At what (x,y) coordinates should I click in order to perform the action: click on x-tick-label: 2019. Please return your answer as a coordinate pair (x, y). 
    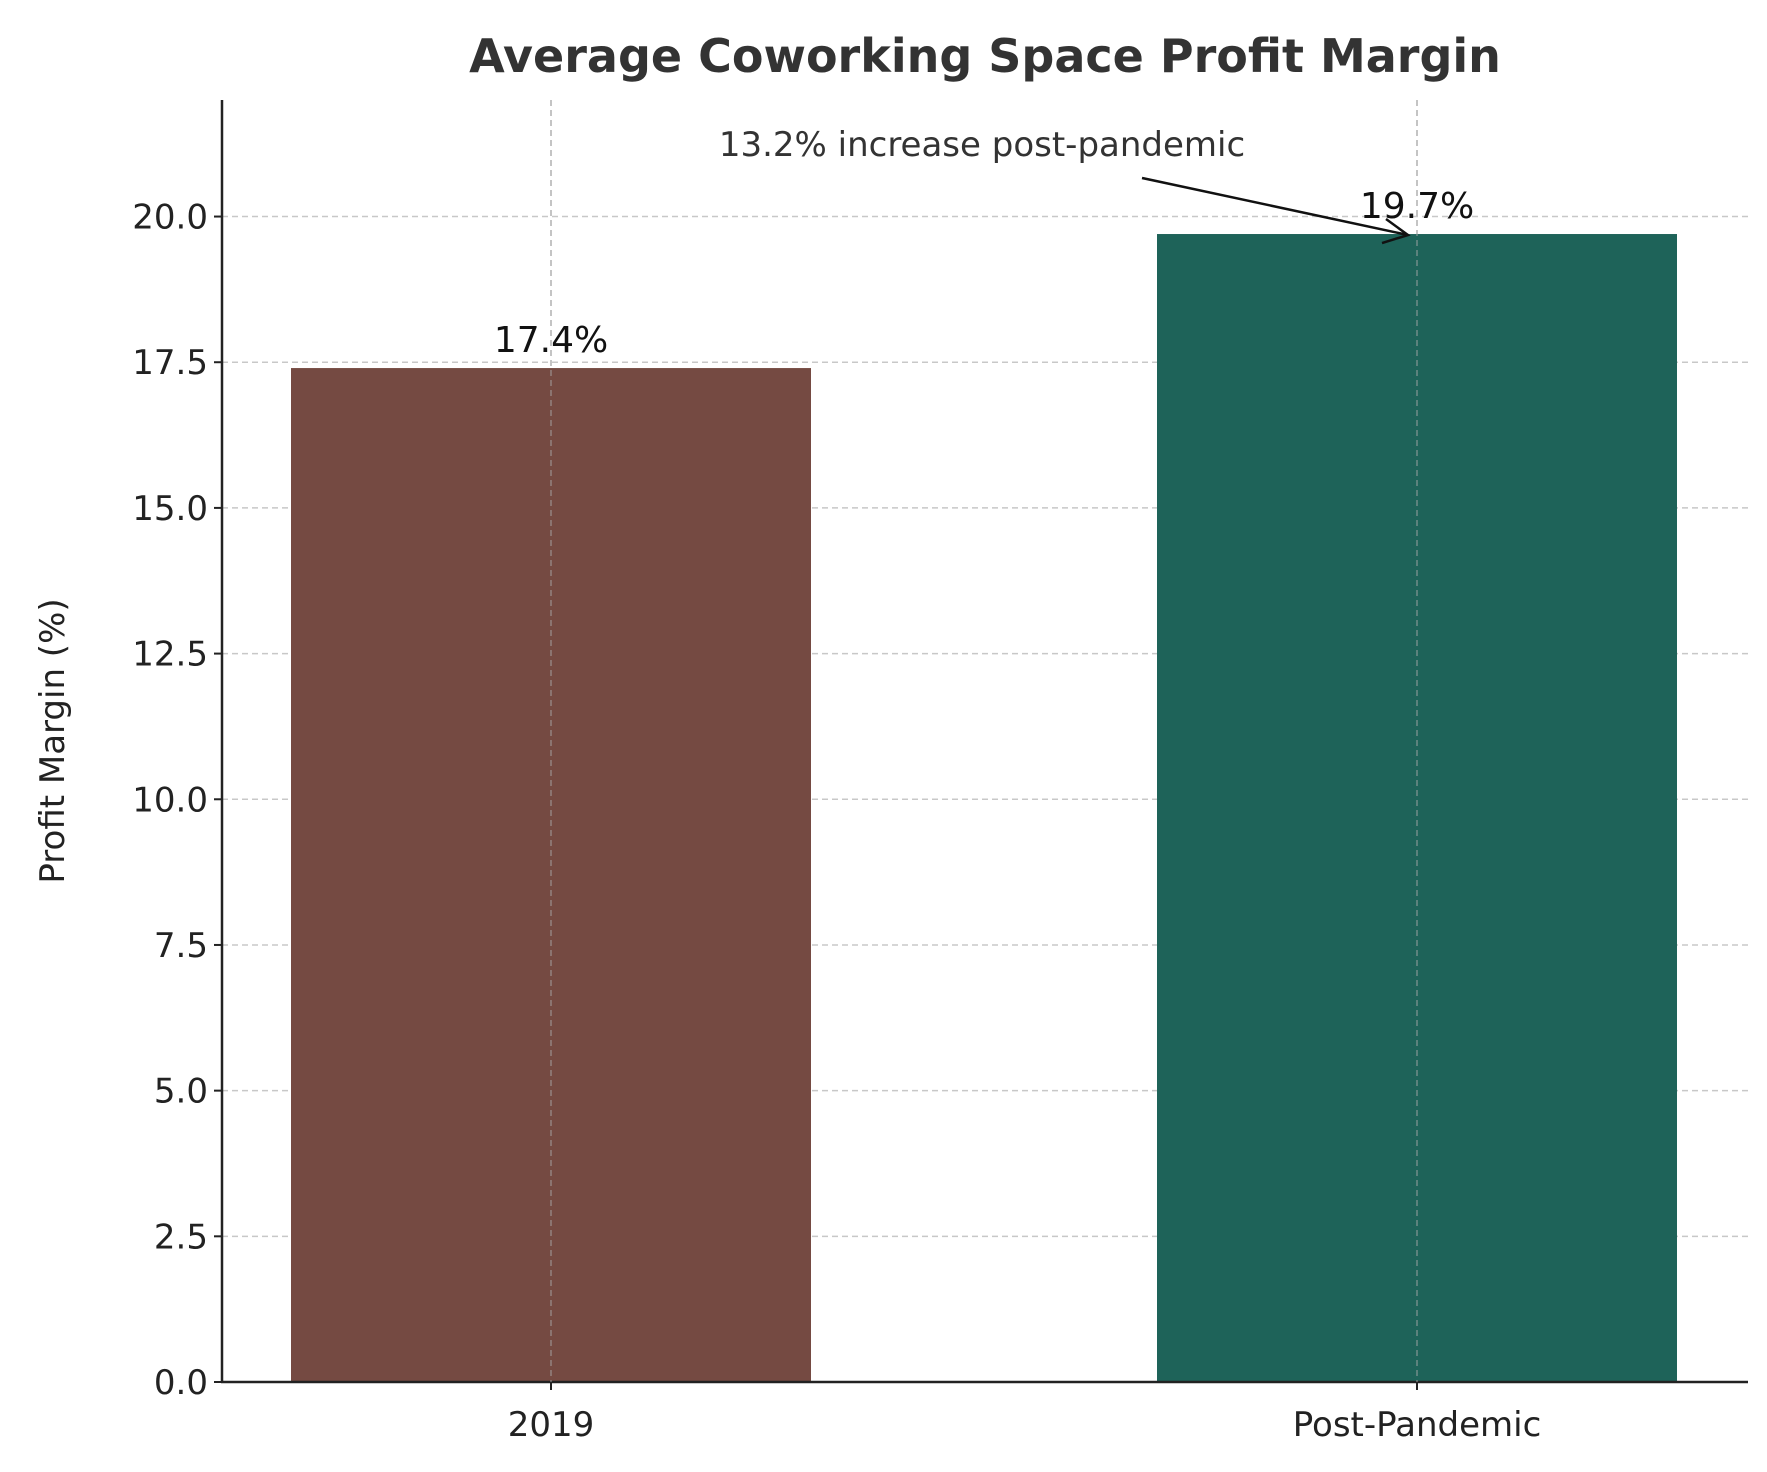
    Looking at the image, I should click on (551, 1425).